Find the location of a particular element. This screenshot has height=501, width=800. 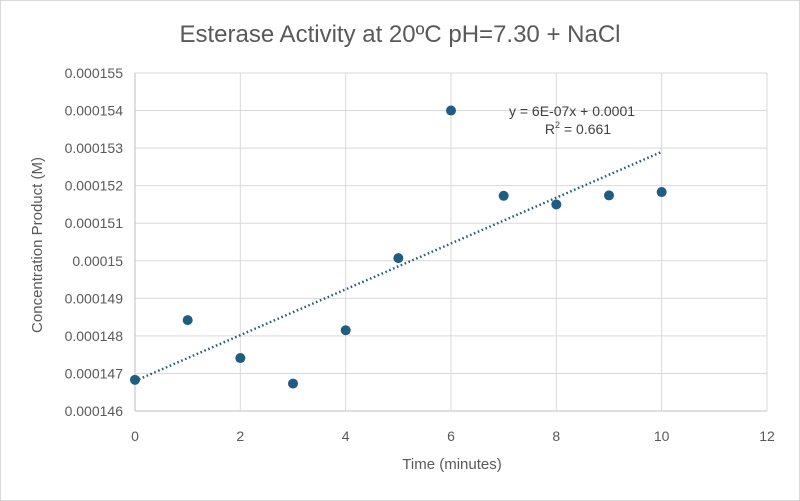

trendline-r-squared: R2 = 0.661 is located at coordinates (578, 128).